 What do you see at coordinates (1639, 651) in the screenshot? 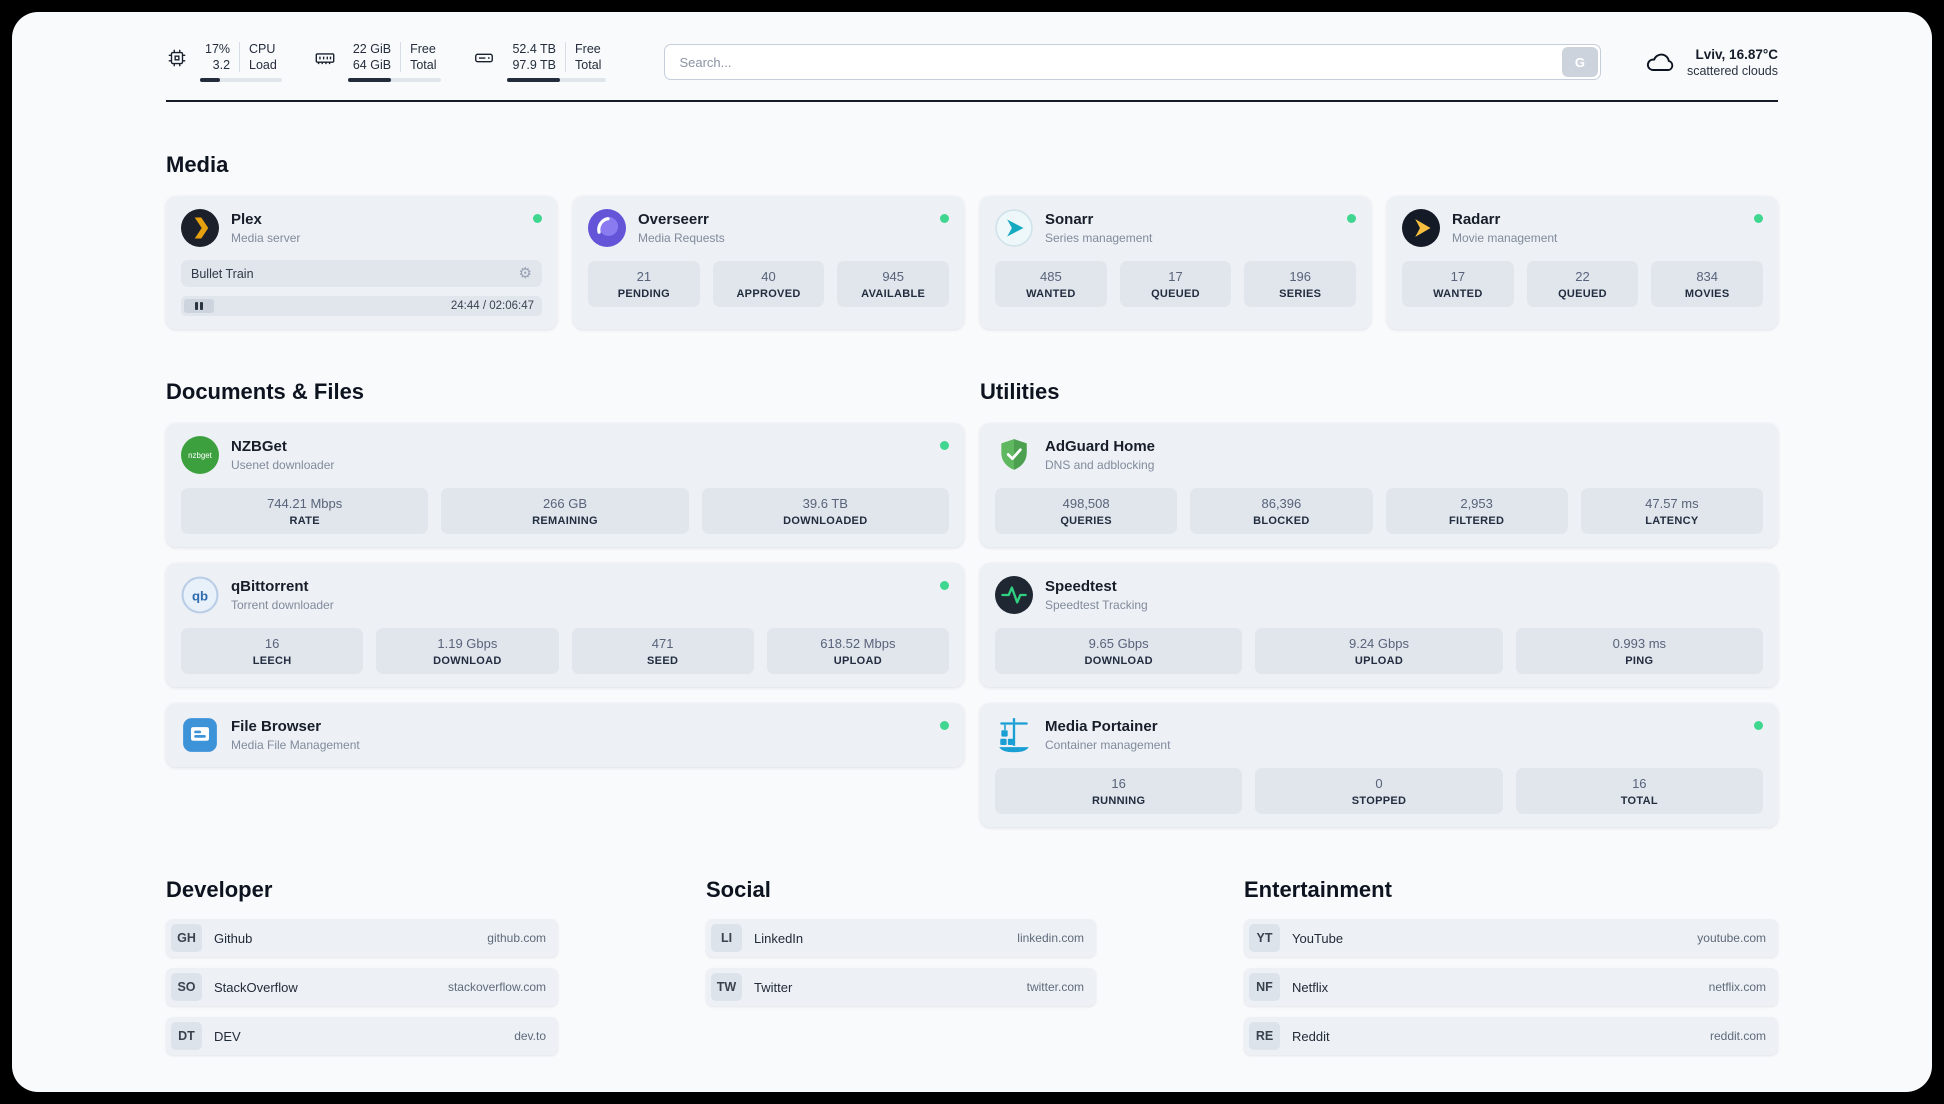
I see `stat-ping: 0.993 ms PING` at bounding box center [1639, 651].